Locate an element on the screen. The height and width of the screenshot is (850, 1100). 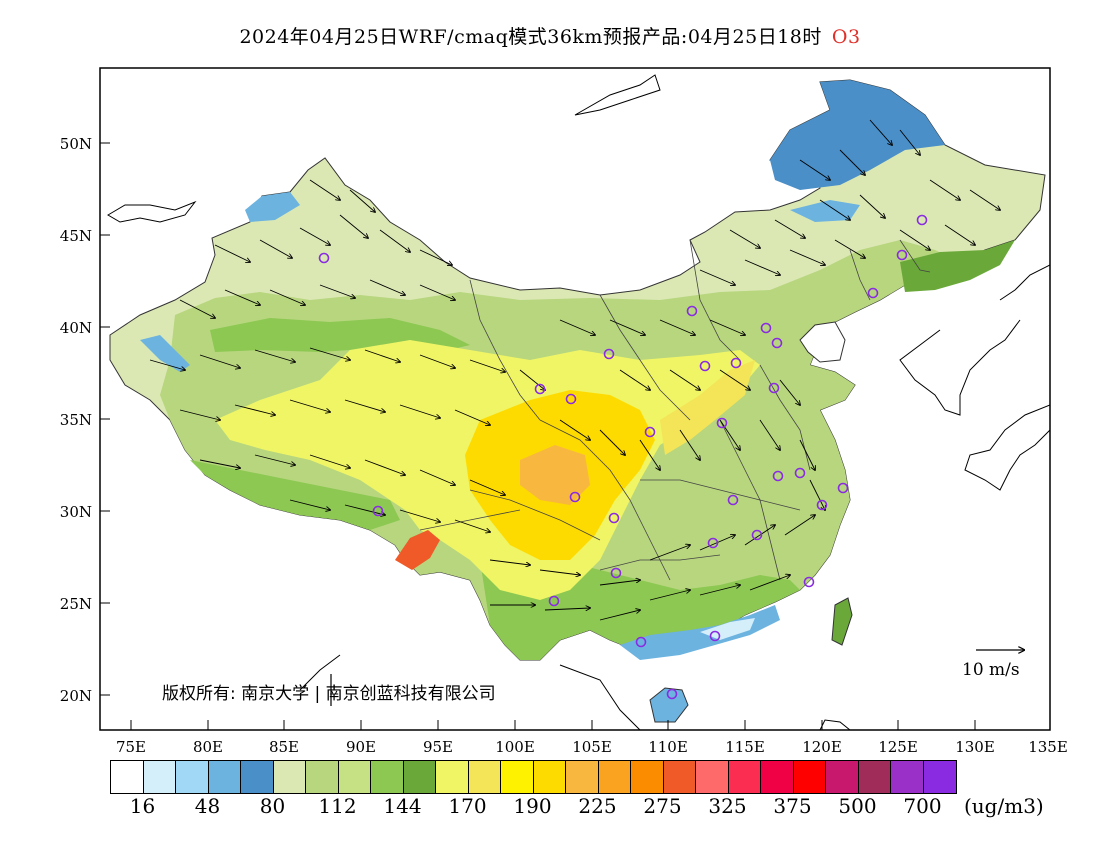
y-tick-label: 20N is located at coordinates (76, 696).